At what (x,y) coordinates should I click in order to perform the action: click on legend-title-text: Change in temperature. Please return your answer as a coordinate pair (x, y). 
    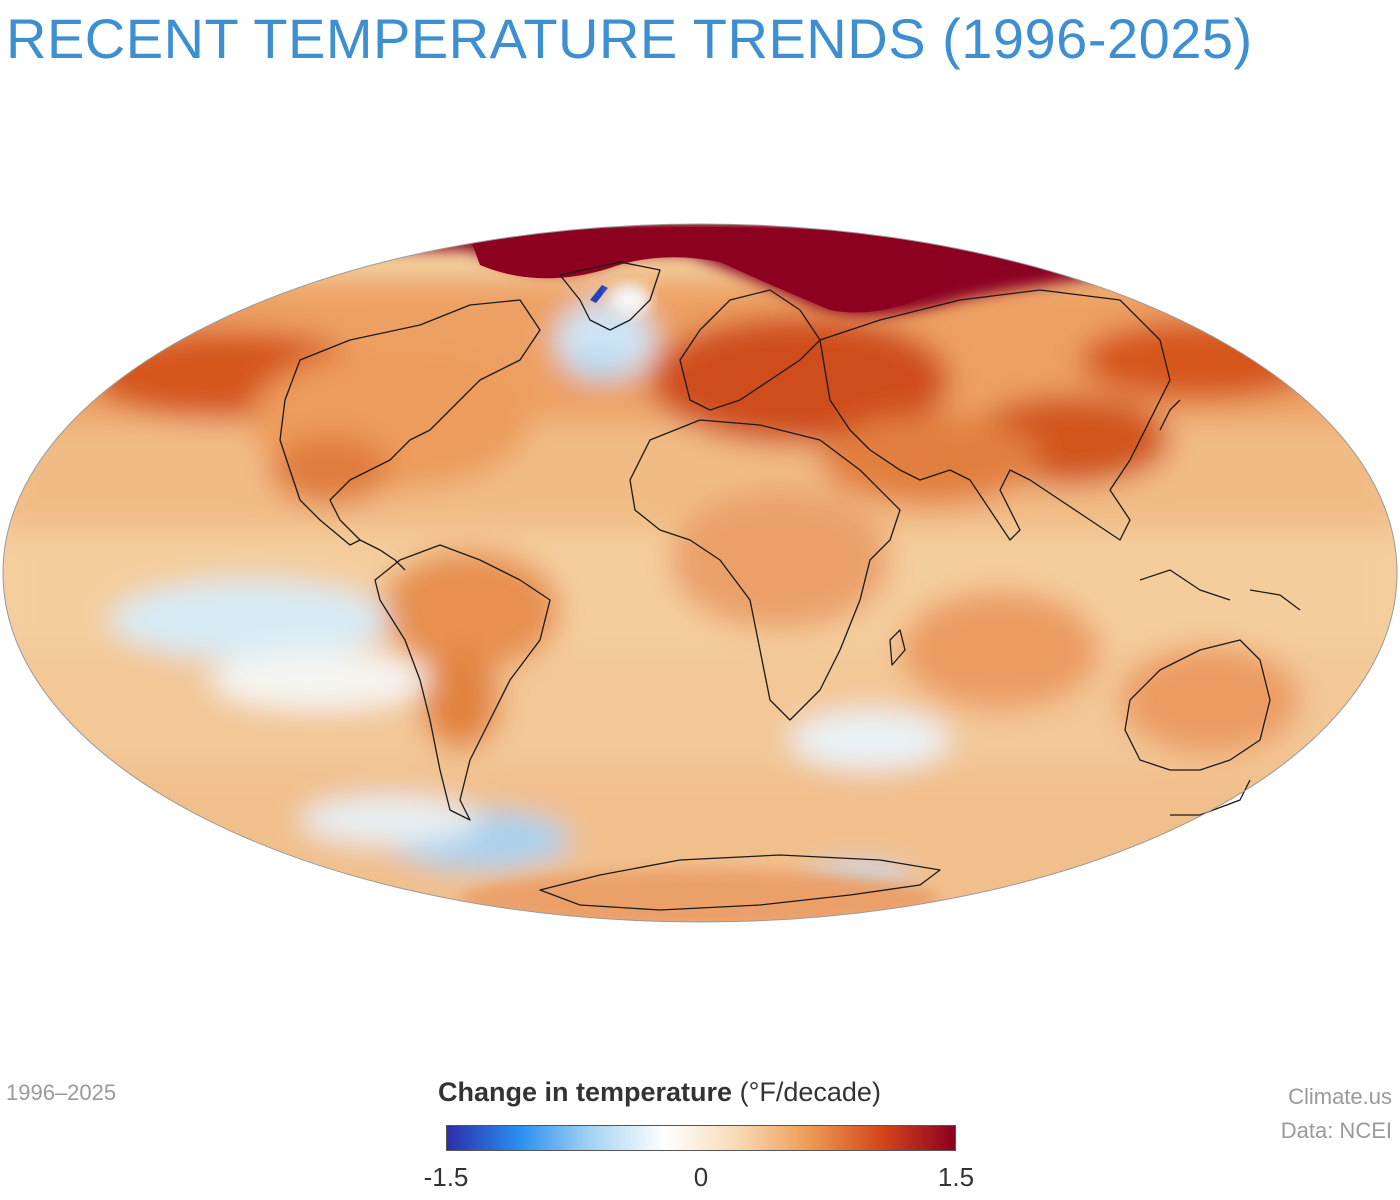
    Looking at the image, I should click on (585, 1092).